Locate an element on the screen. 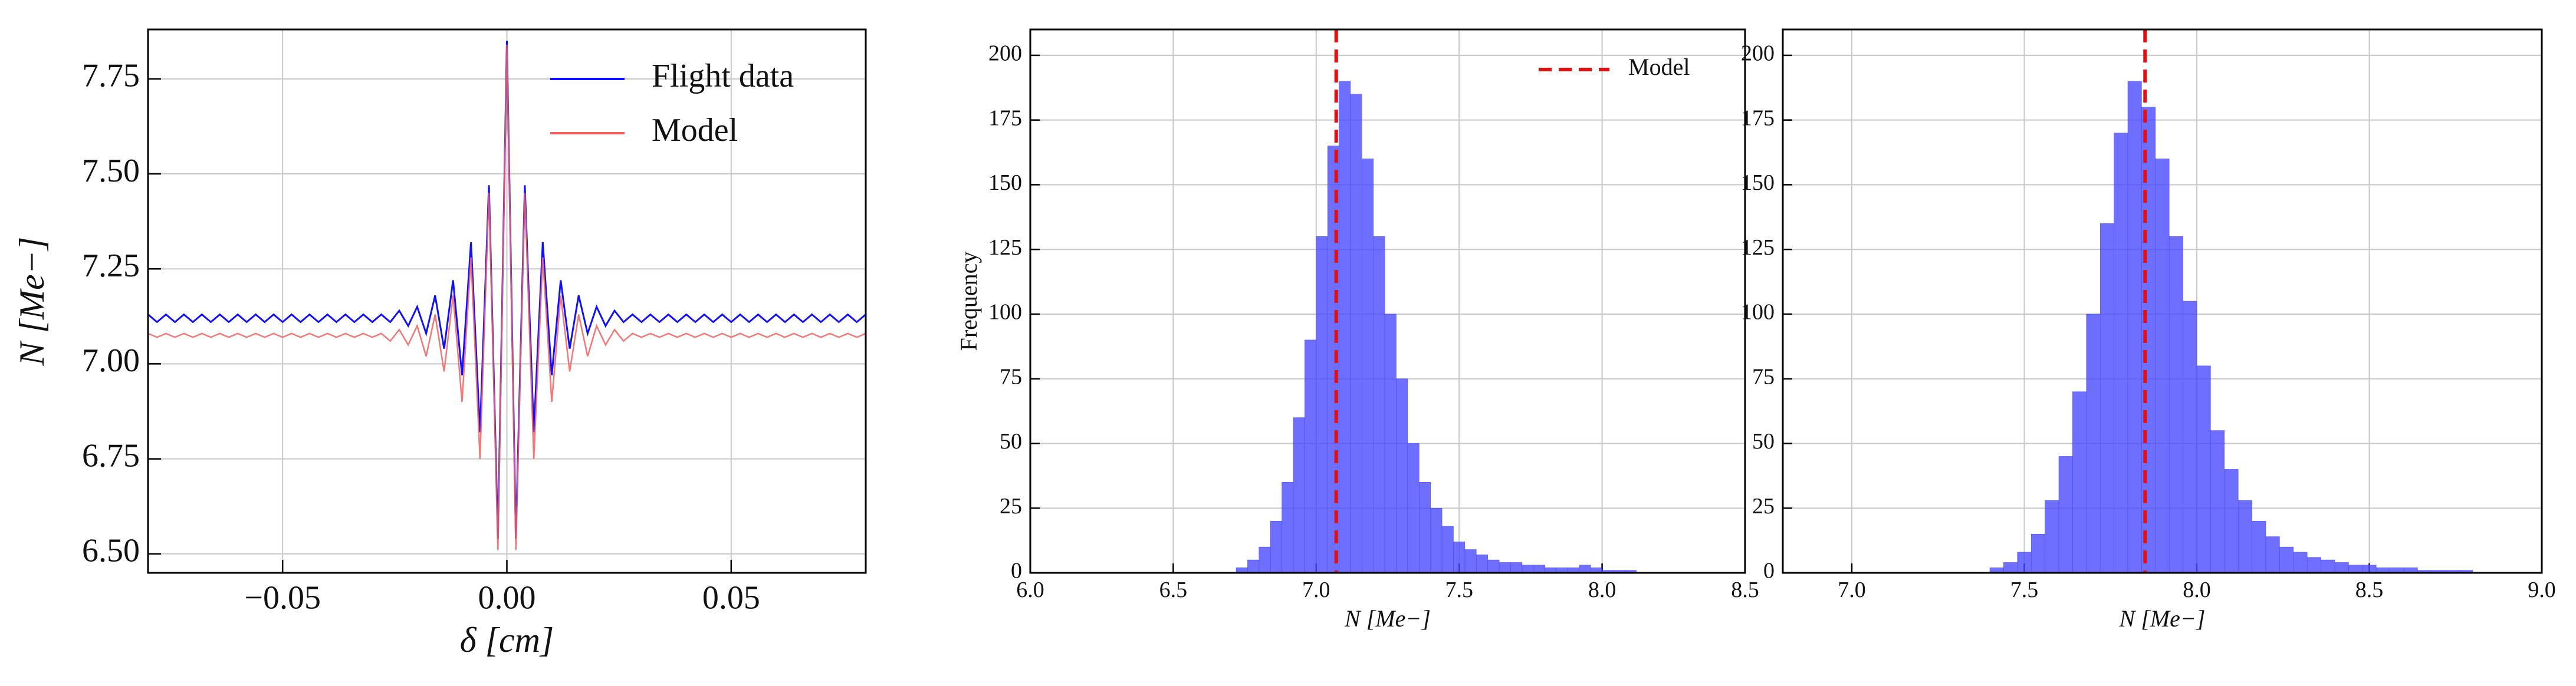 This screenshot has width=2576, height=686. x-tick-label: 6.0 is located at coordinates (1030, 590).